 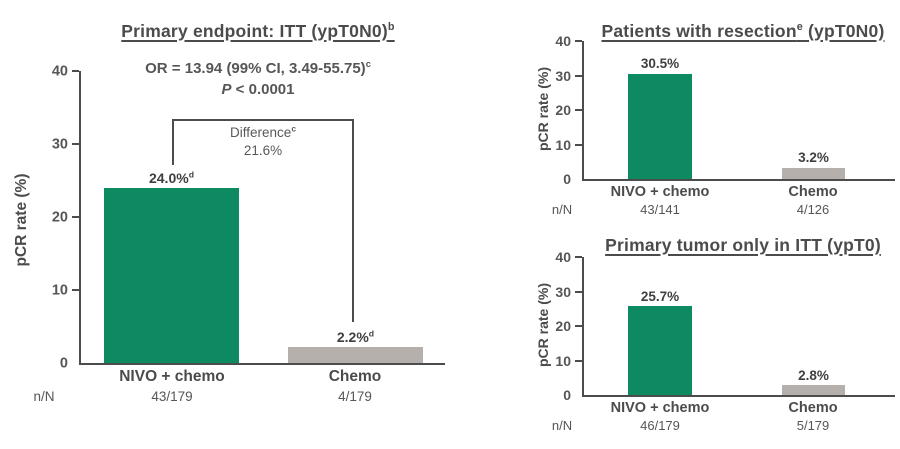 I want to click on difference-value: 21.6%, so click(x=263, y=151).